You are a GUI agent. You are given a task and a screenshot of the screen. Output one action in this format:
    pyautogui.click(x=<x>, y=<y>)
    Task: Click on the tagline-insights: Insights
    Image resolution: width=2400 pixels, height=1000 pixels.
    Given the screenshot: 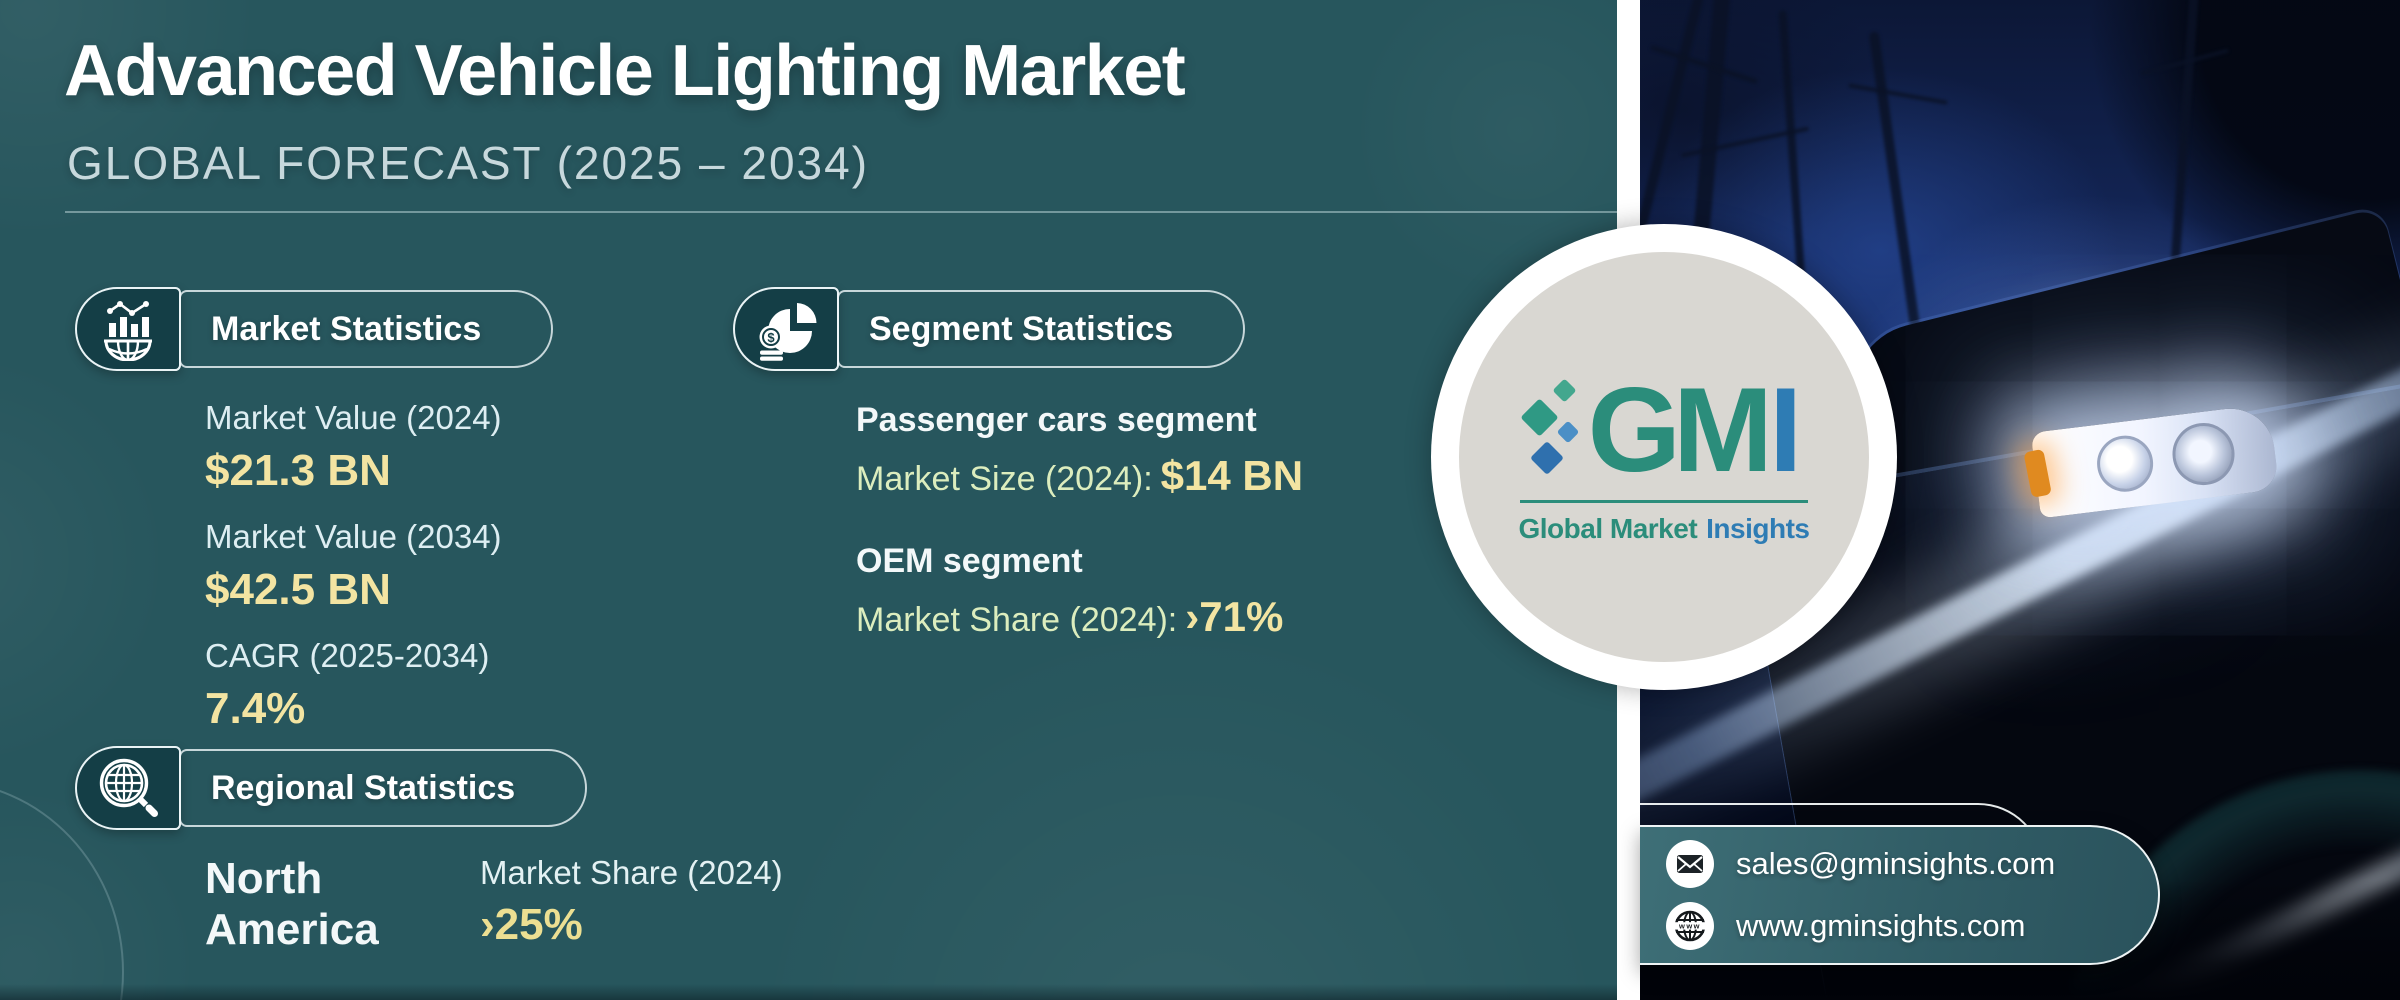 What is the action you would take?
    pyautogui.click(x=1758, y=528)
    